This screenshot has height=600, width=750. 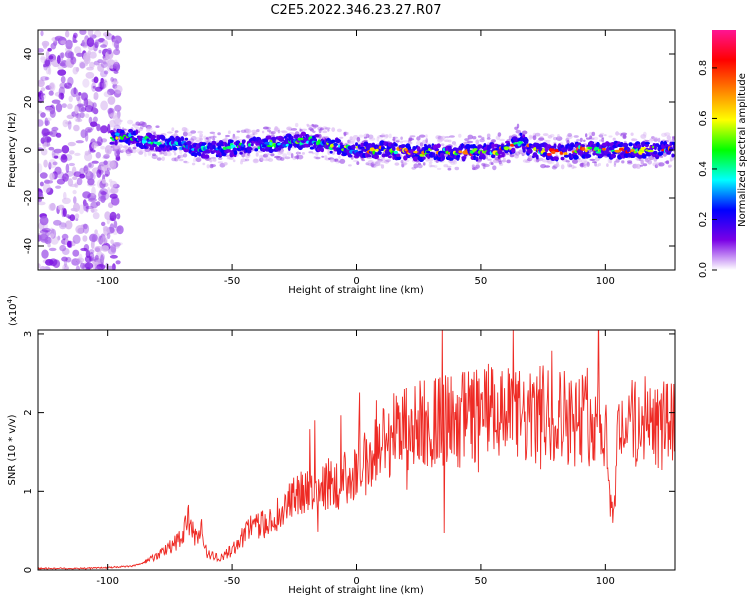 I want to click on snr-y-multiplier: (x104), so click(x=12, y=310).